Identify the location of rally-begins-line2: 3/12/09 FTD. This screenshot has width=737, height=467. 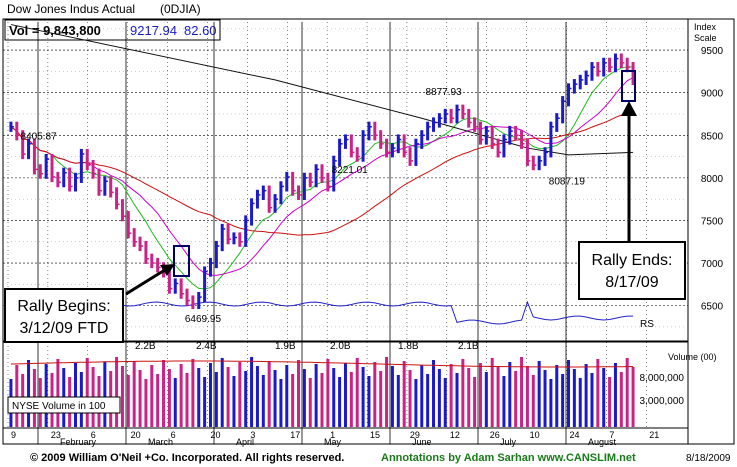
(64, 328).